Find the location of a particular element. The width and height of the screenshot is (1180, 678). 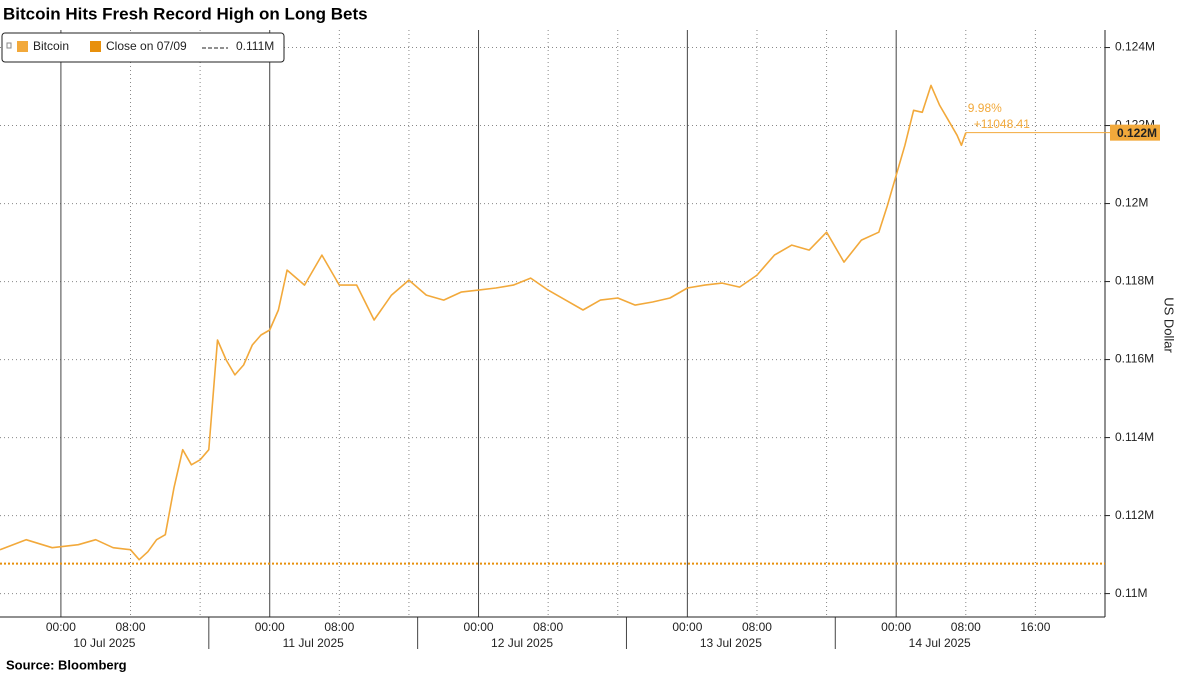

source: Source: Bloomberg is located at coordinates (66, 664).